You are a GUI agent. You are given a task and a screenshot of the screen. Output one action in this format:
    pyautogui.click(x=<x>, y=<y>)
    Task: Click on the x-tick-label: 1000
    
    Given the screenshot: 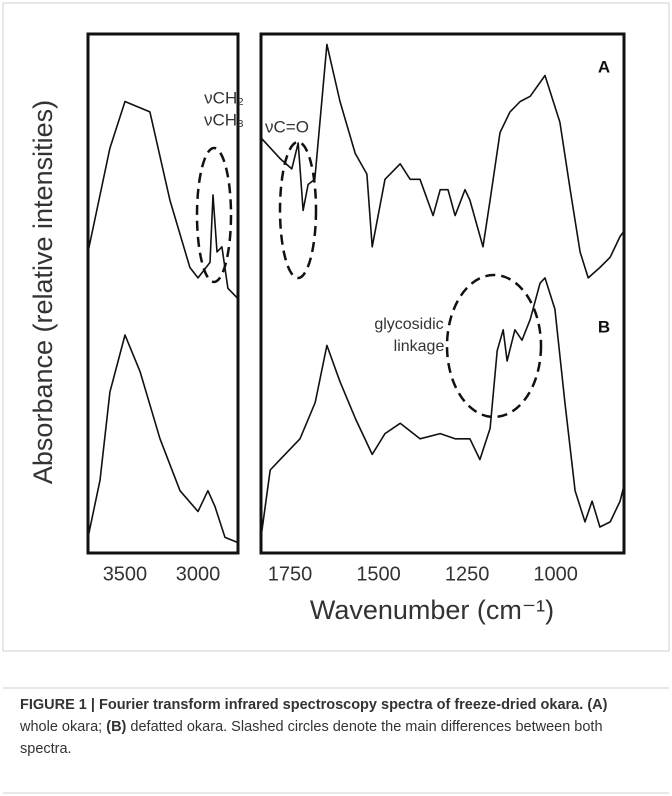 What is the action you would take?
    pyautogui.click(x=555, y=574)
    